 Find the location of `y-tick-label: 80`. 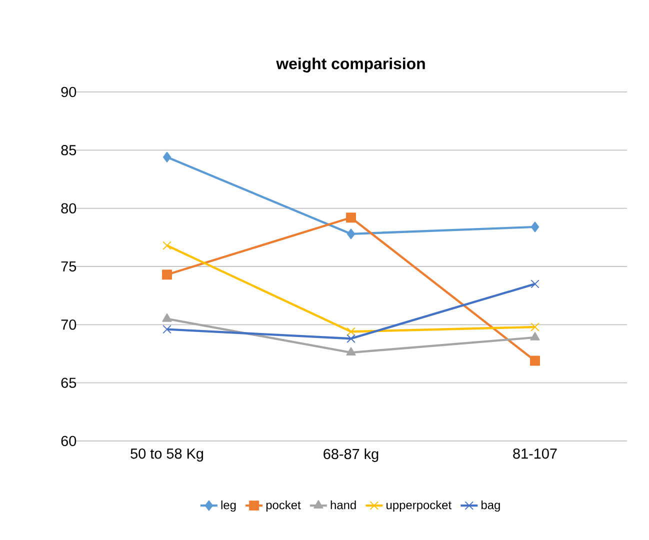

y-tick-label: 80 is located at coordinates (68, 208).